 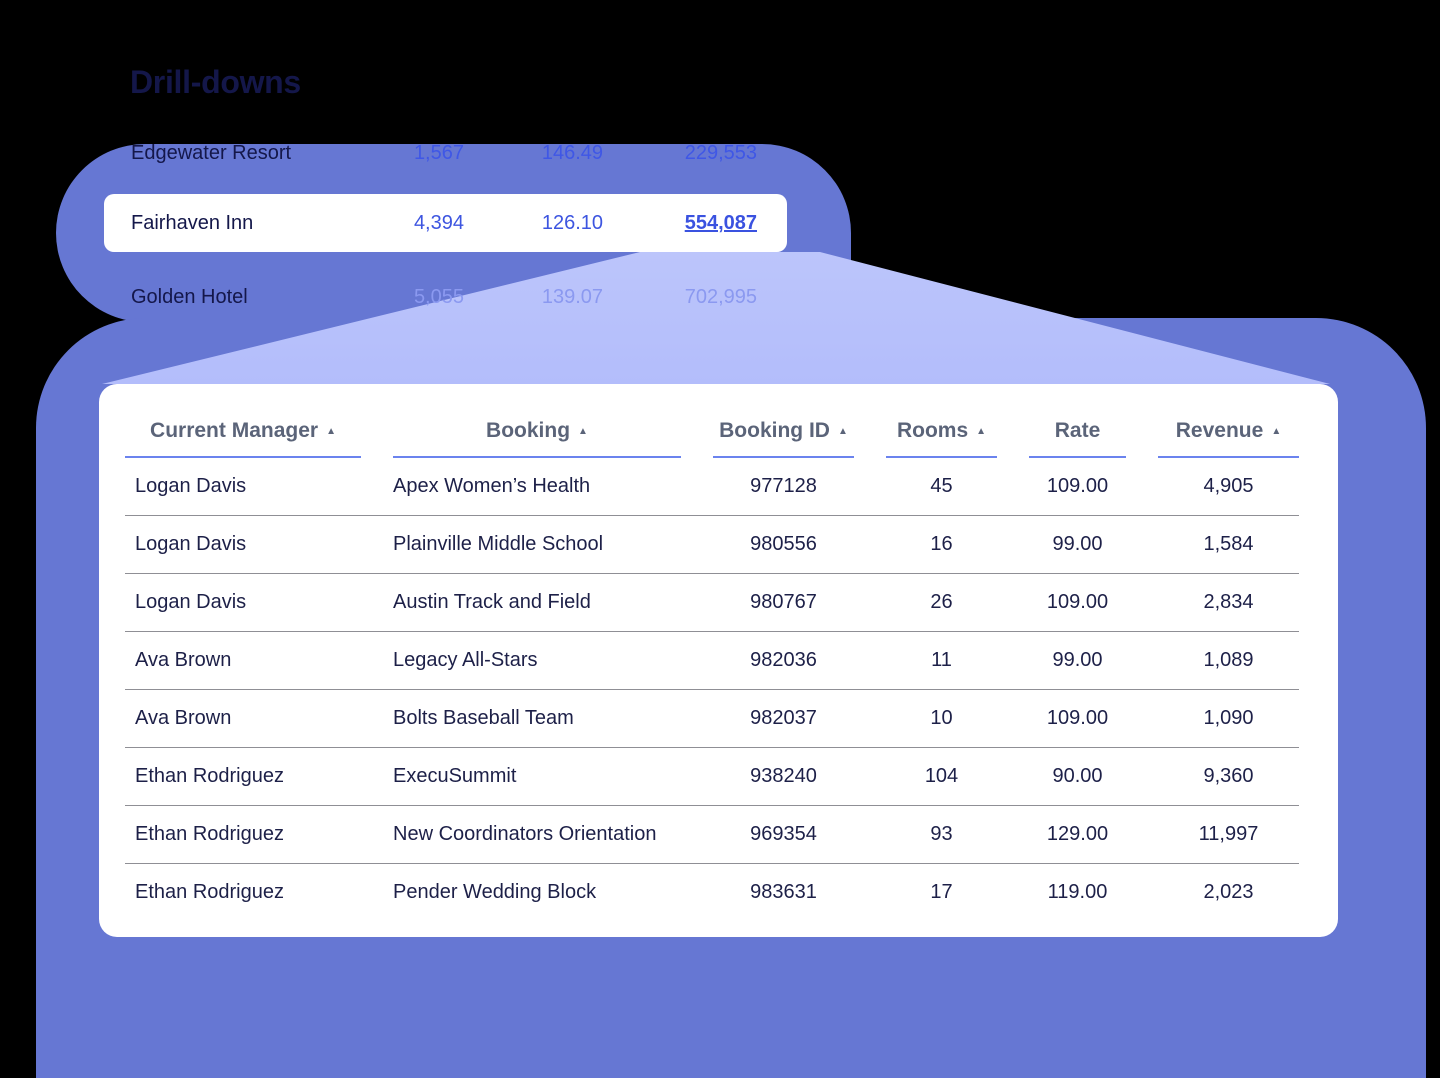 I want to click on revenue-cell: 9,360, so click(x=1228, y=777).